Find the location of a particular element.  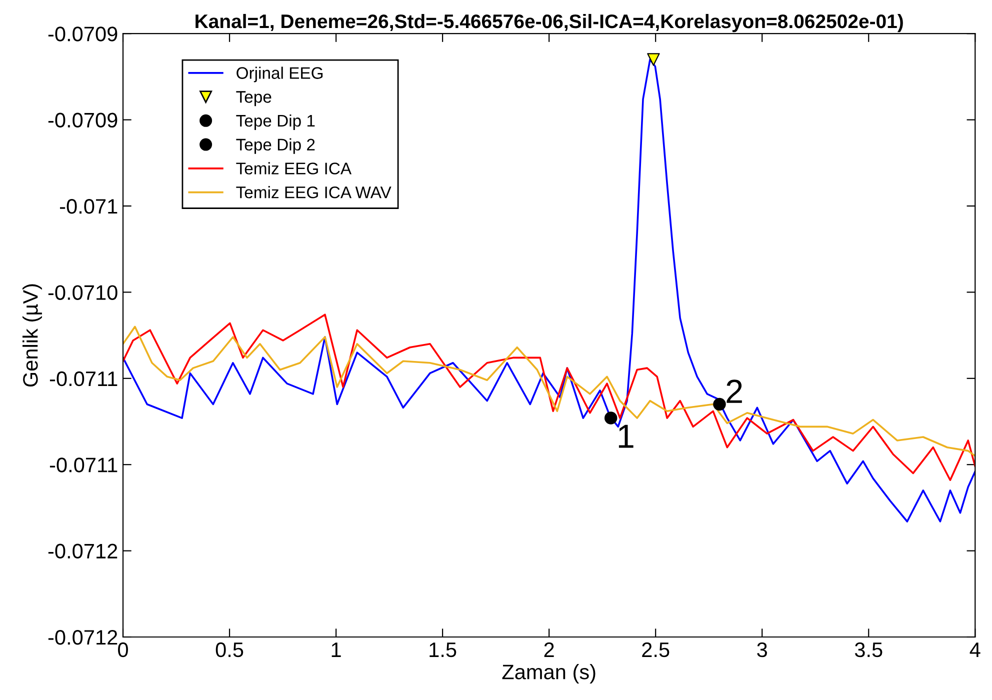

legend-label: Temiz EEG ICA is located at coordinates (294, 168).